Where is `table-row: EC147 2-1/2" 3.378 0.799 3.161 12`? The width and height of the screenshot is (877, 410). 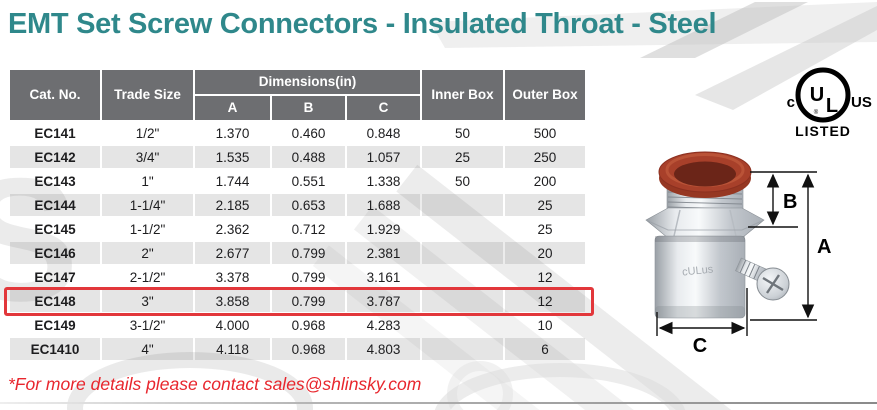
table-row: EC147 2-1/2" 3.378 0.799 3.161 12 is located at coordinates (297, 277).